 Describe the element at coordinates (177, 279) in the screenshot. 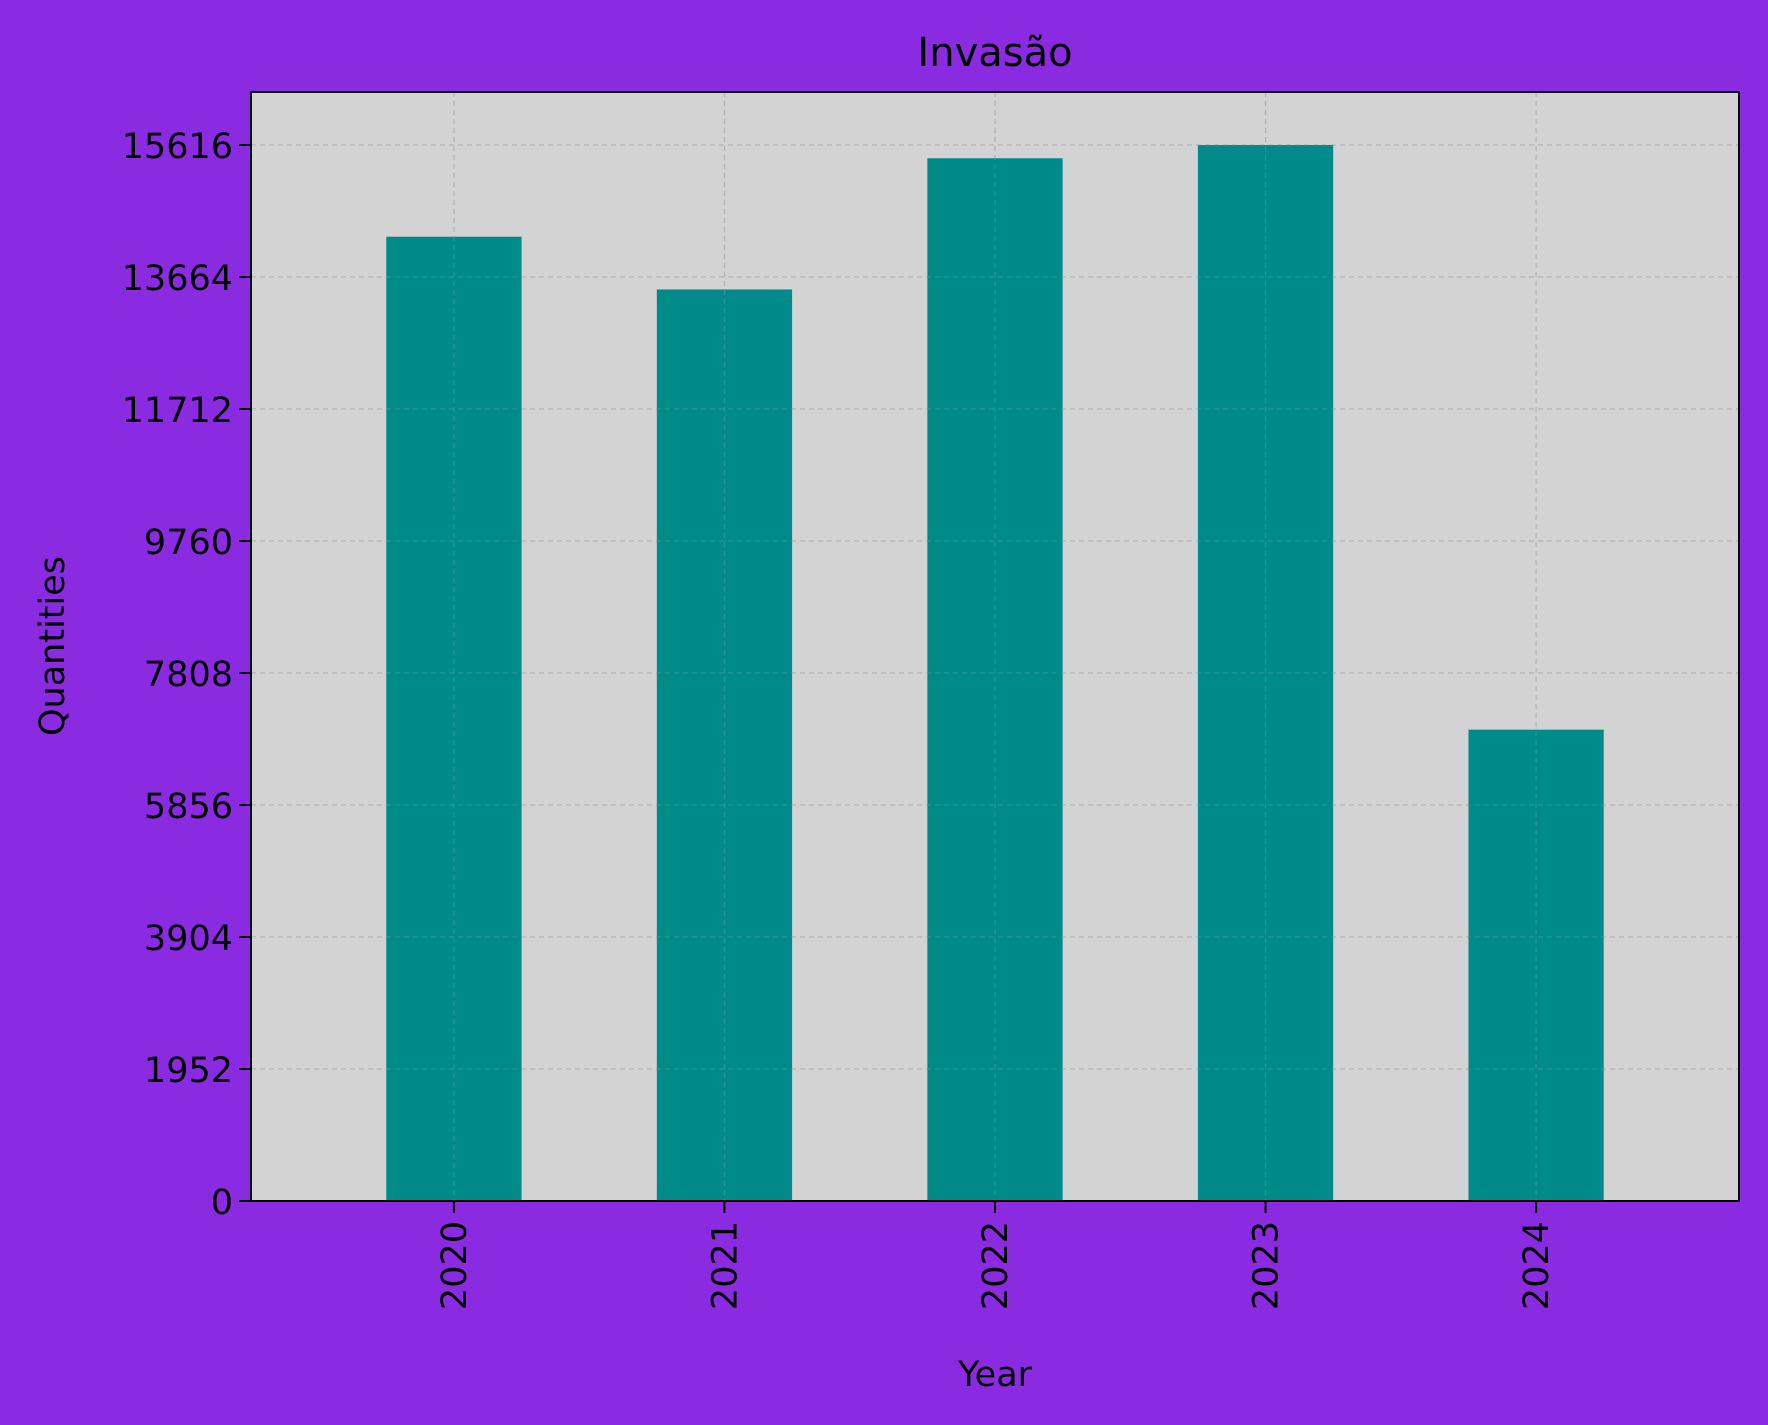

I see `y-tick-label: 13664` at that location.